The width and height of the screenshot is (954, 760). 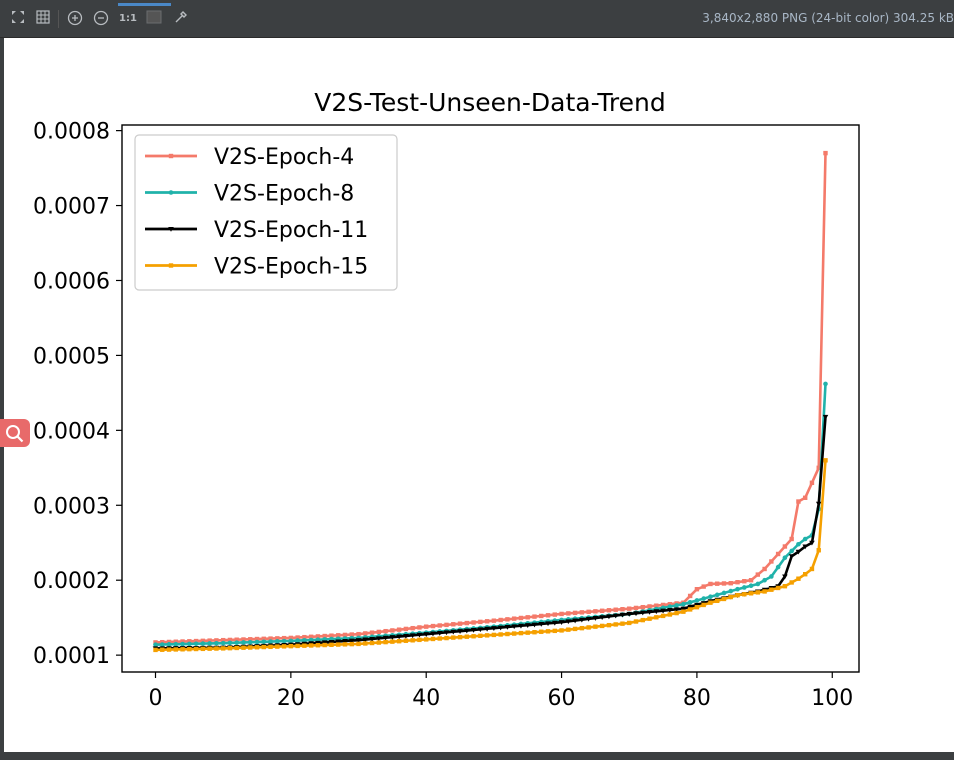 I want to click on magnifier-icon, so click(x=15, y=433).